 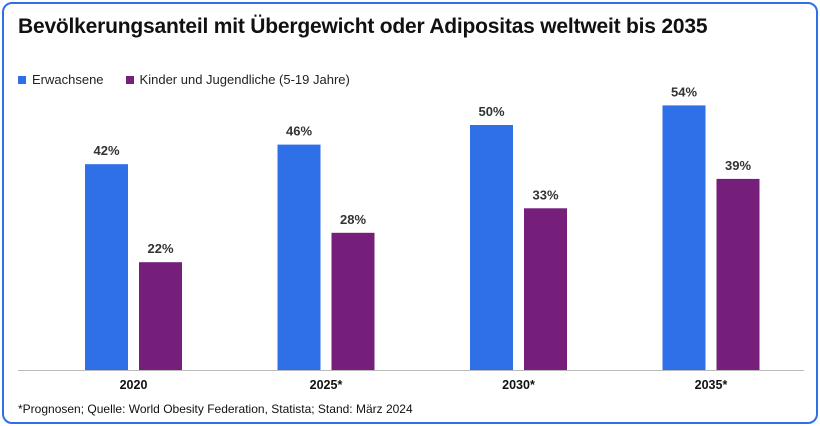 What do you see at coordinates (353, 219) in the screenshot?
I see `data-label-kinder-2025: 28%` at bounding box center [353, 219].